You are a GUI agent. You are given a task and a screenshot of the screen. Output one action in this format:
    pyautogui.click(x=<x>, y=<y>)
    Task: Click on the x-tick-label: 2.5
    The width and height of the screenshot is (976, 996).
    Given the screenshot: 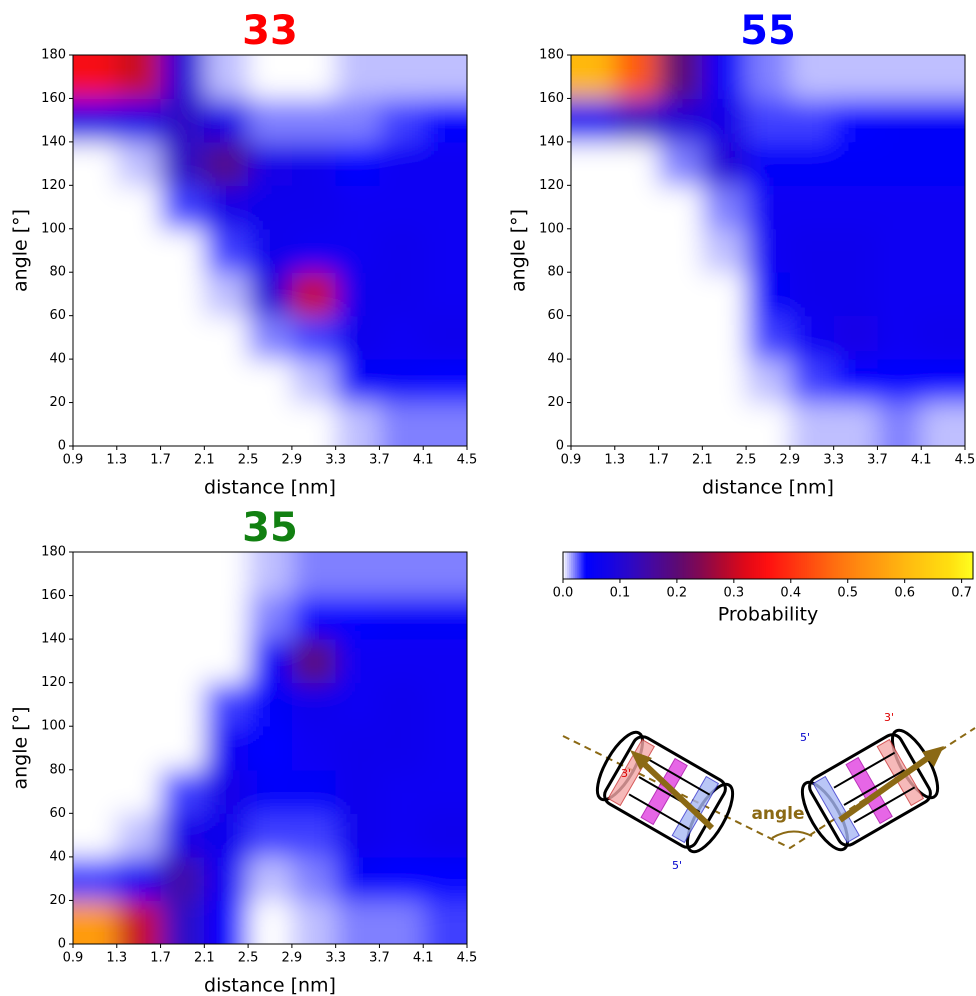 What is the action you would take?
    pyautogui.click(x=746, y=460)
    